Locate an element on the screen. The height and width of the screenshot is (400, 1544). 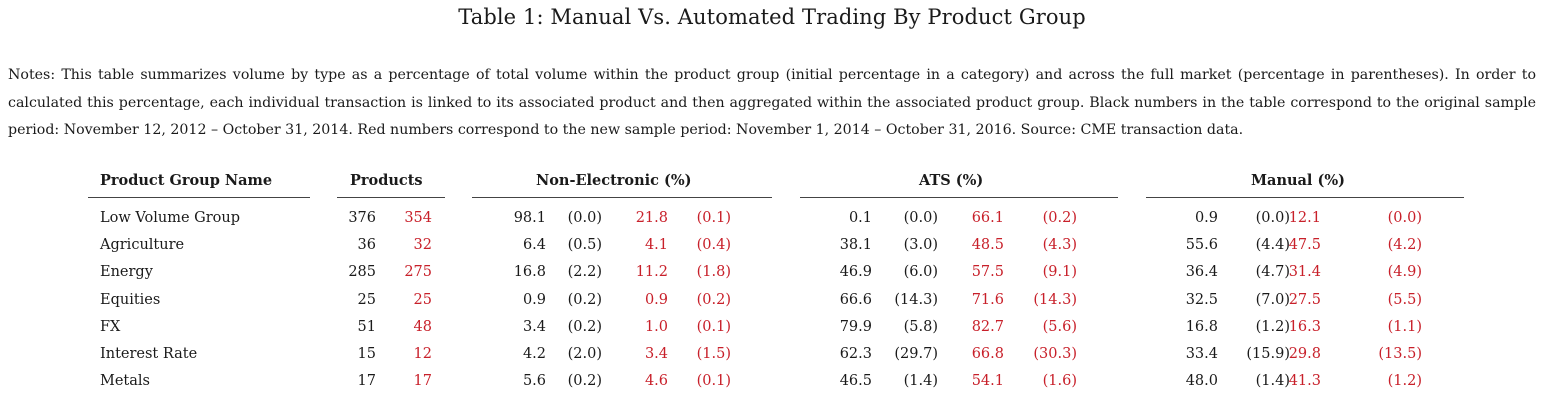
ats-old-market-value: (0.0) is located at coordinates (920, 218).